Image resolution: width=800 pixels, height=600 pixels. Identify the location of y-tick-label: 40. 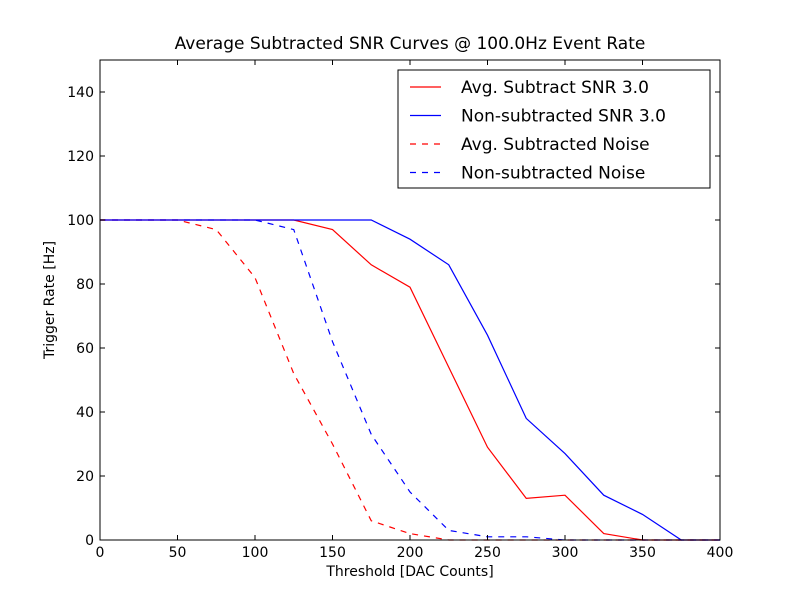
(85, 413).